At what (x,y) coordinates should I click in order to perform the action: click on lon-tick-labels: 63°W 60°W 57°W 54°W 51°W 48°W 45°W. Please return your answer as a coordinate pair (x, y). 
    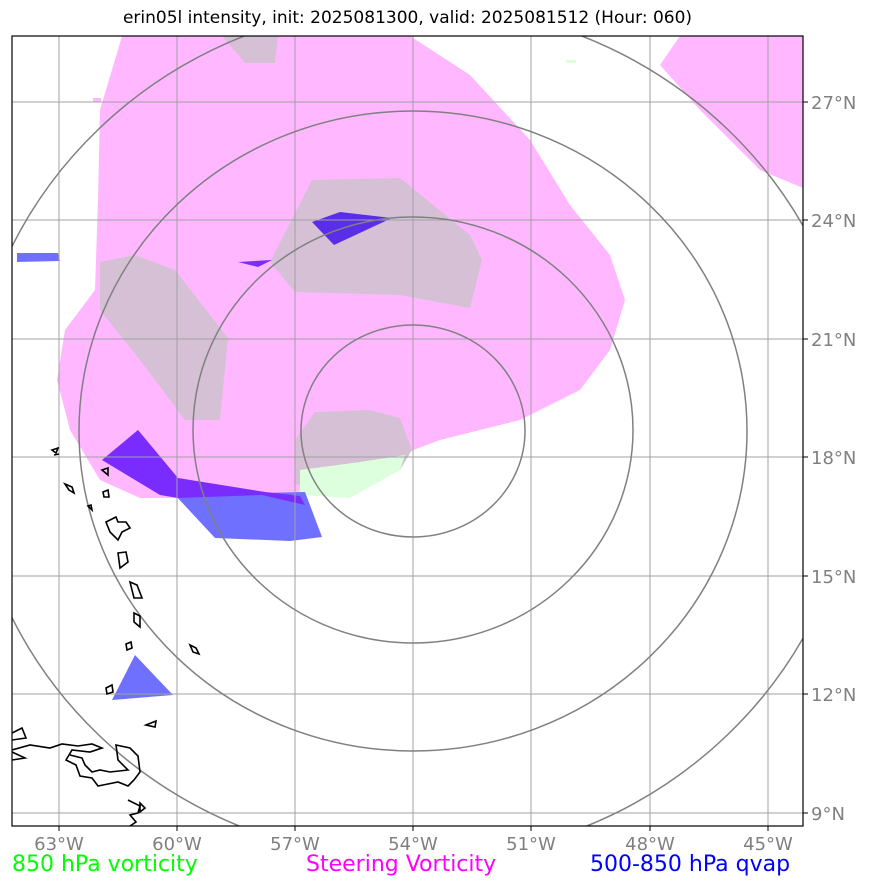
    Looking at the image, I should click on (413, 844).